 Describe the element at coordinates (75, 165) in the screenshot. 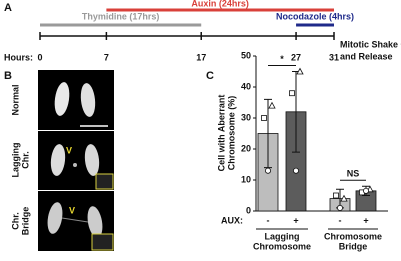

I see `lagging-chromosome` at that location.